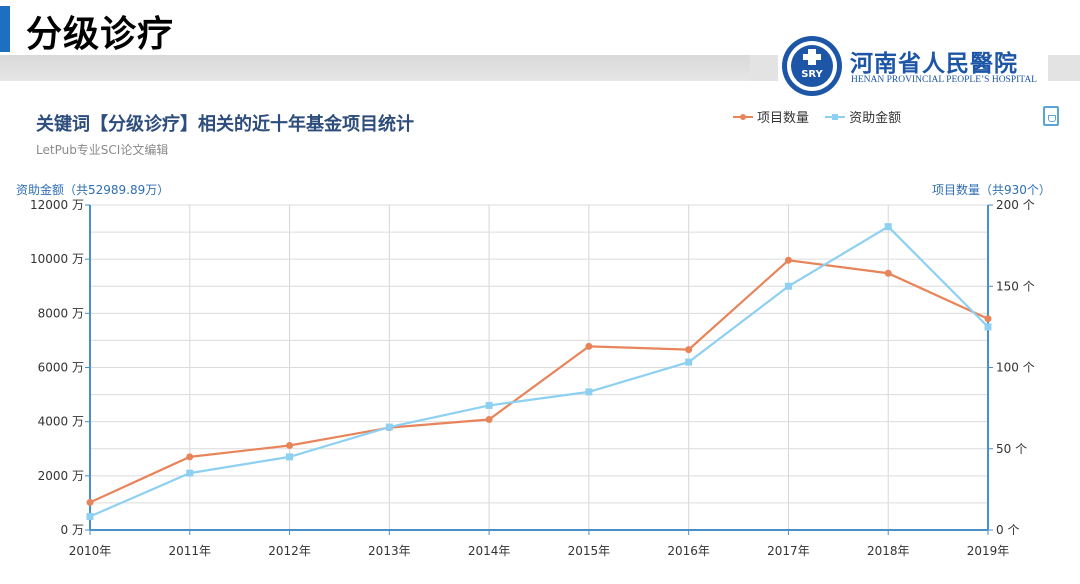  I want to click on title-accent-bar, so click(5, 29).